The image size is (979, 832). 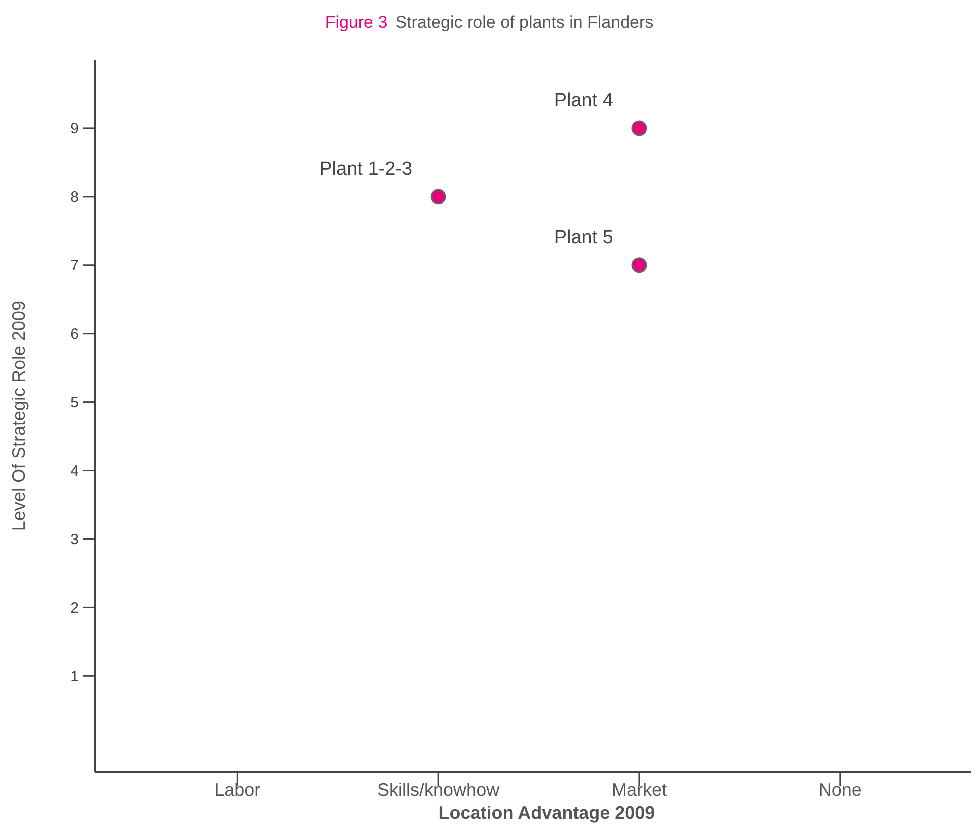 What do you see at coordinates (356, 22) in the screenshot?
I see `chart-title: Figure 3` at bounding box center [356, 22].